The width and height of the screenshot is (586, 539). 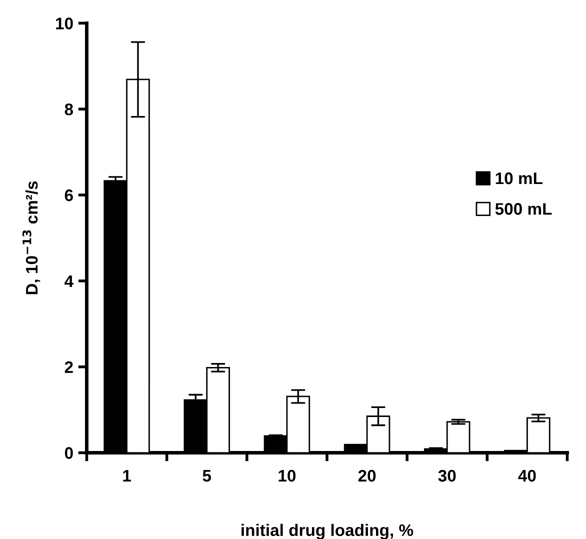 What do you see at coordinates (68, 367) in the screenshot?
I see `y-tick-label: 2` at bounding box center [68, 367].